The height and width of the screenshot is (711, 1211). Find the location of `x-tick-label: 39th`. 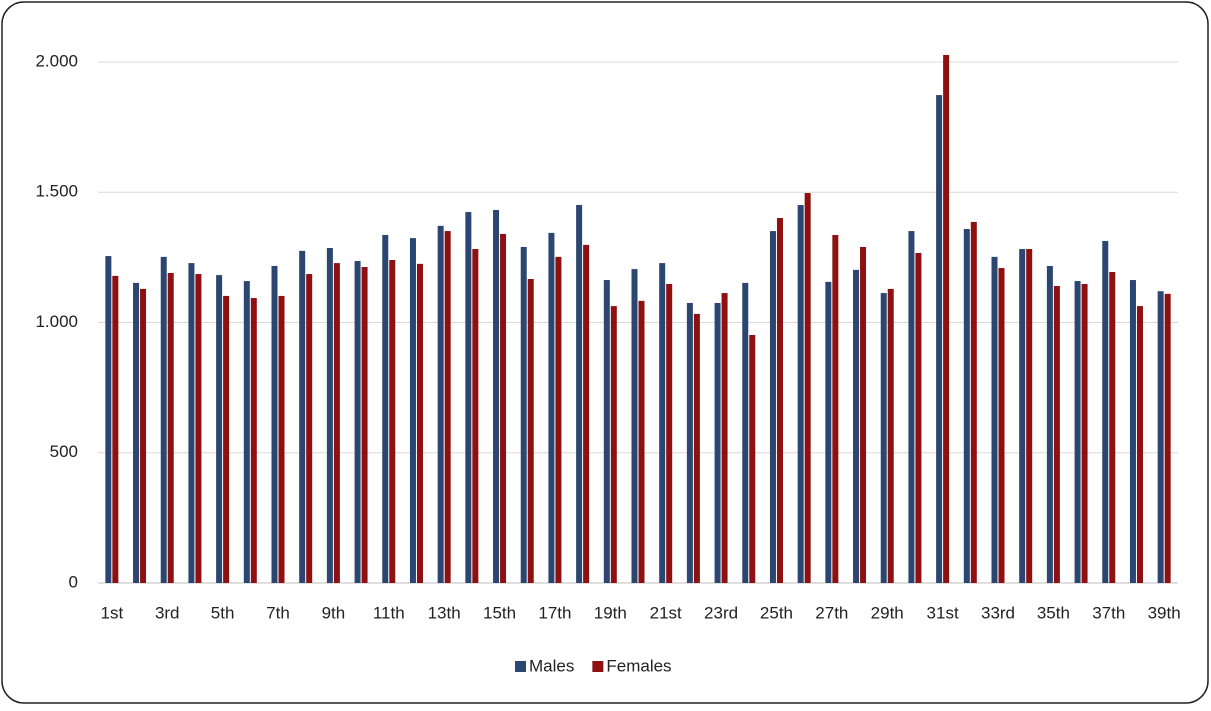

x-tick-label: 39th is located at coordinates (1164, 612).